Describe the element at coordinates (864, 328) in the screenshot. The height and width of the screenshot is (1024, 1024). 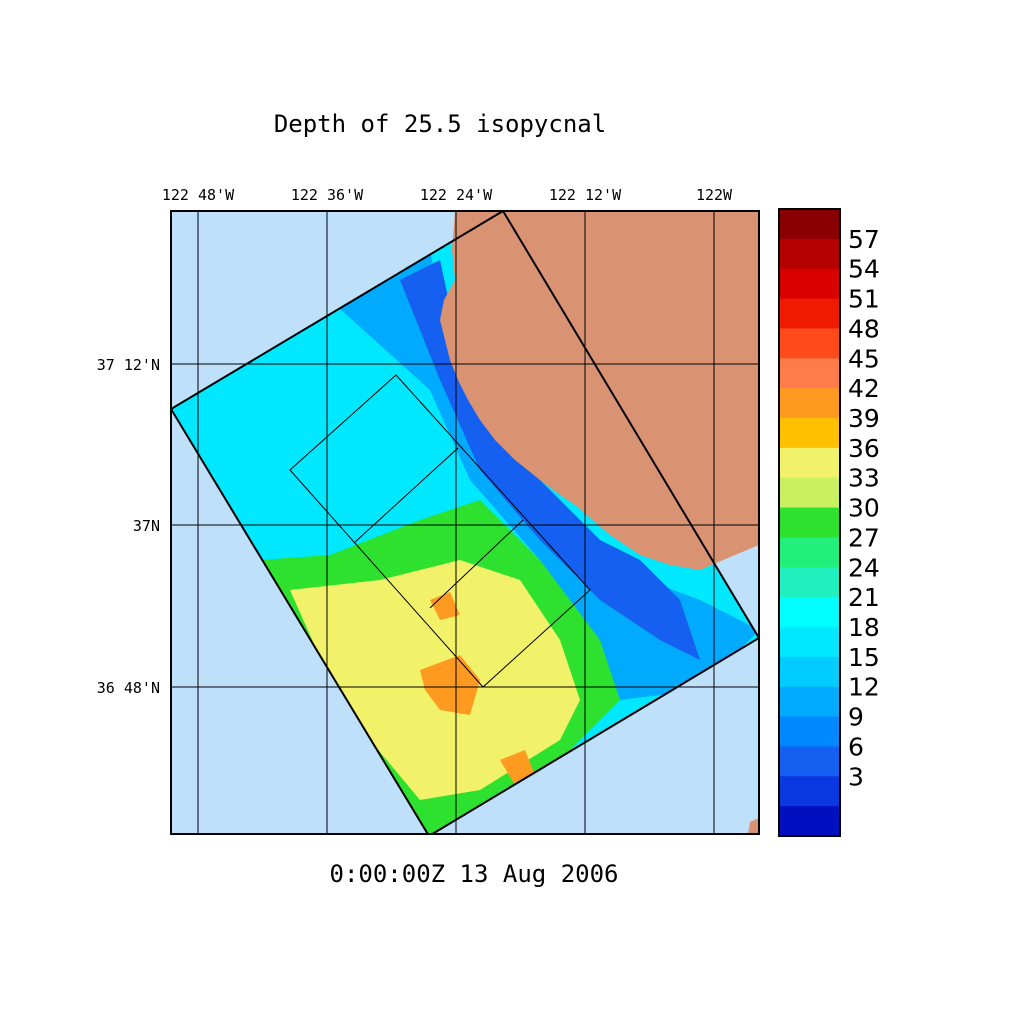
I see `colorbar-tick-label: 48` at that location.